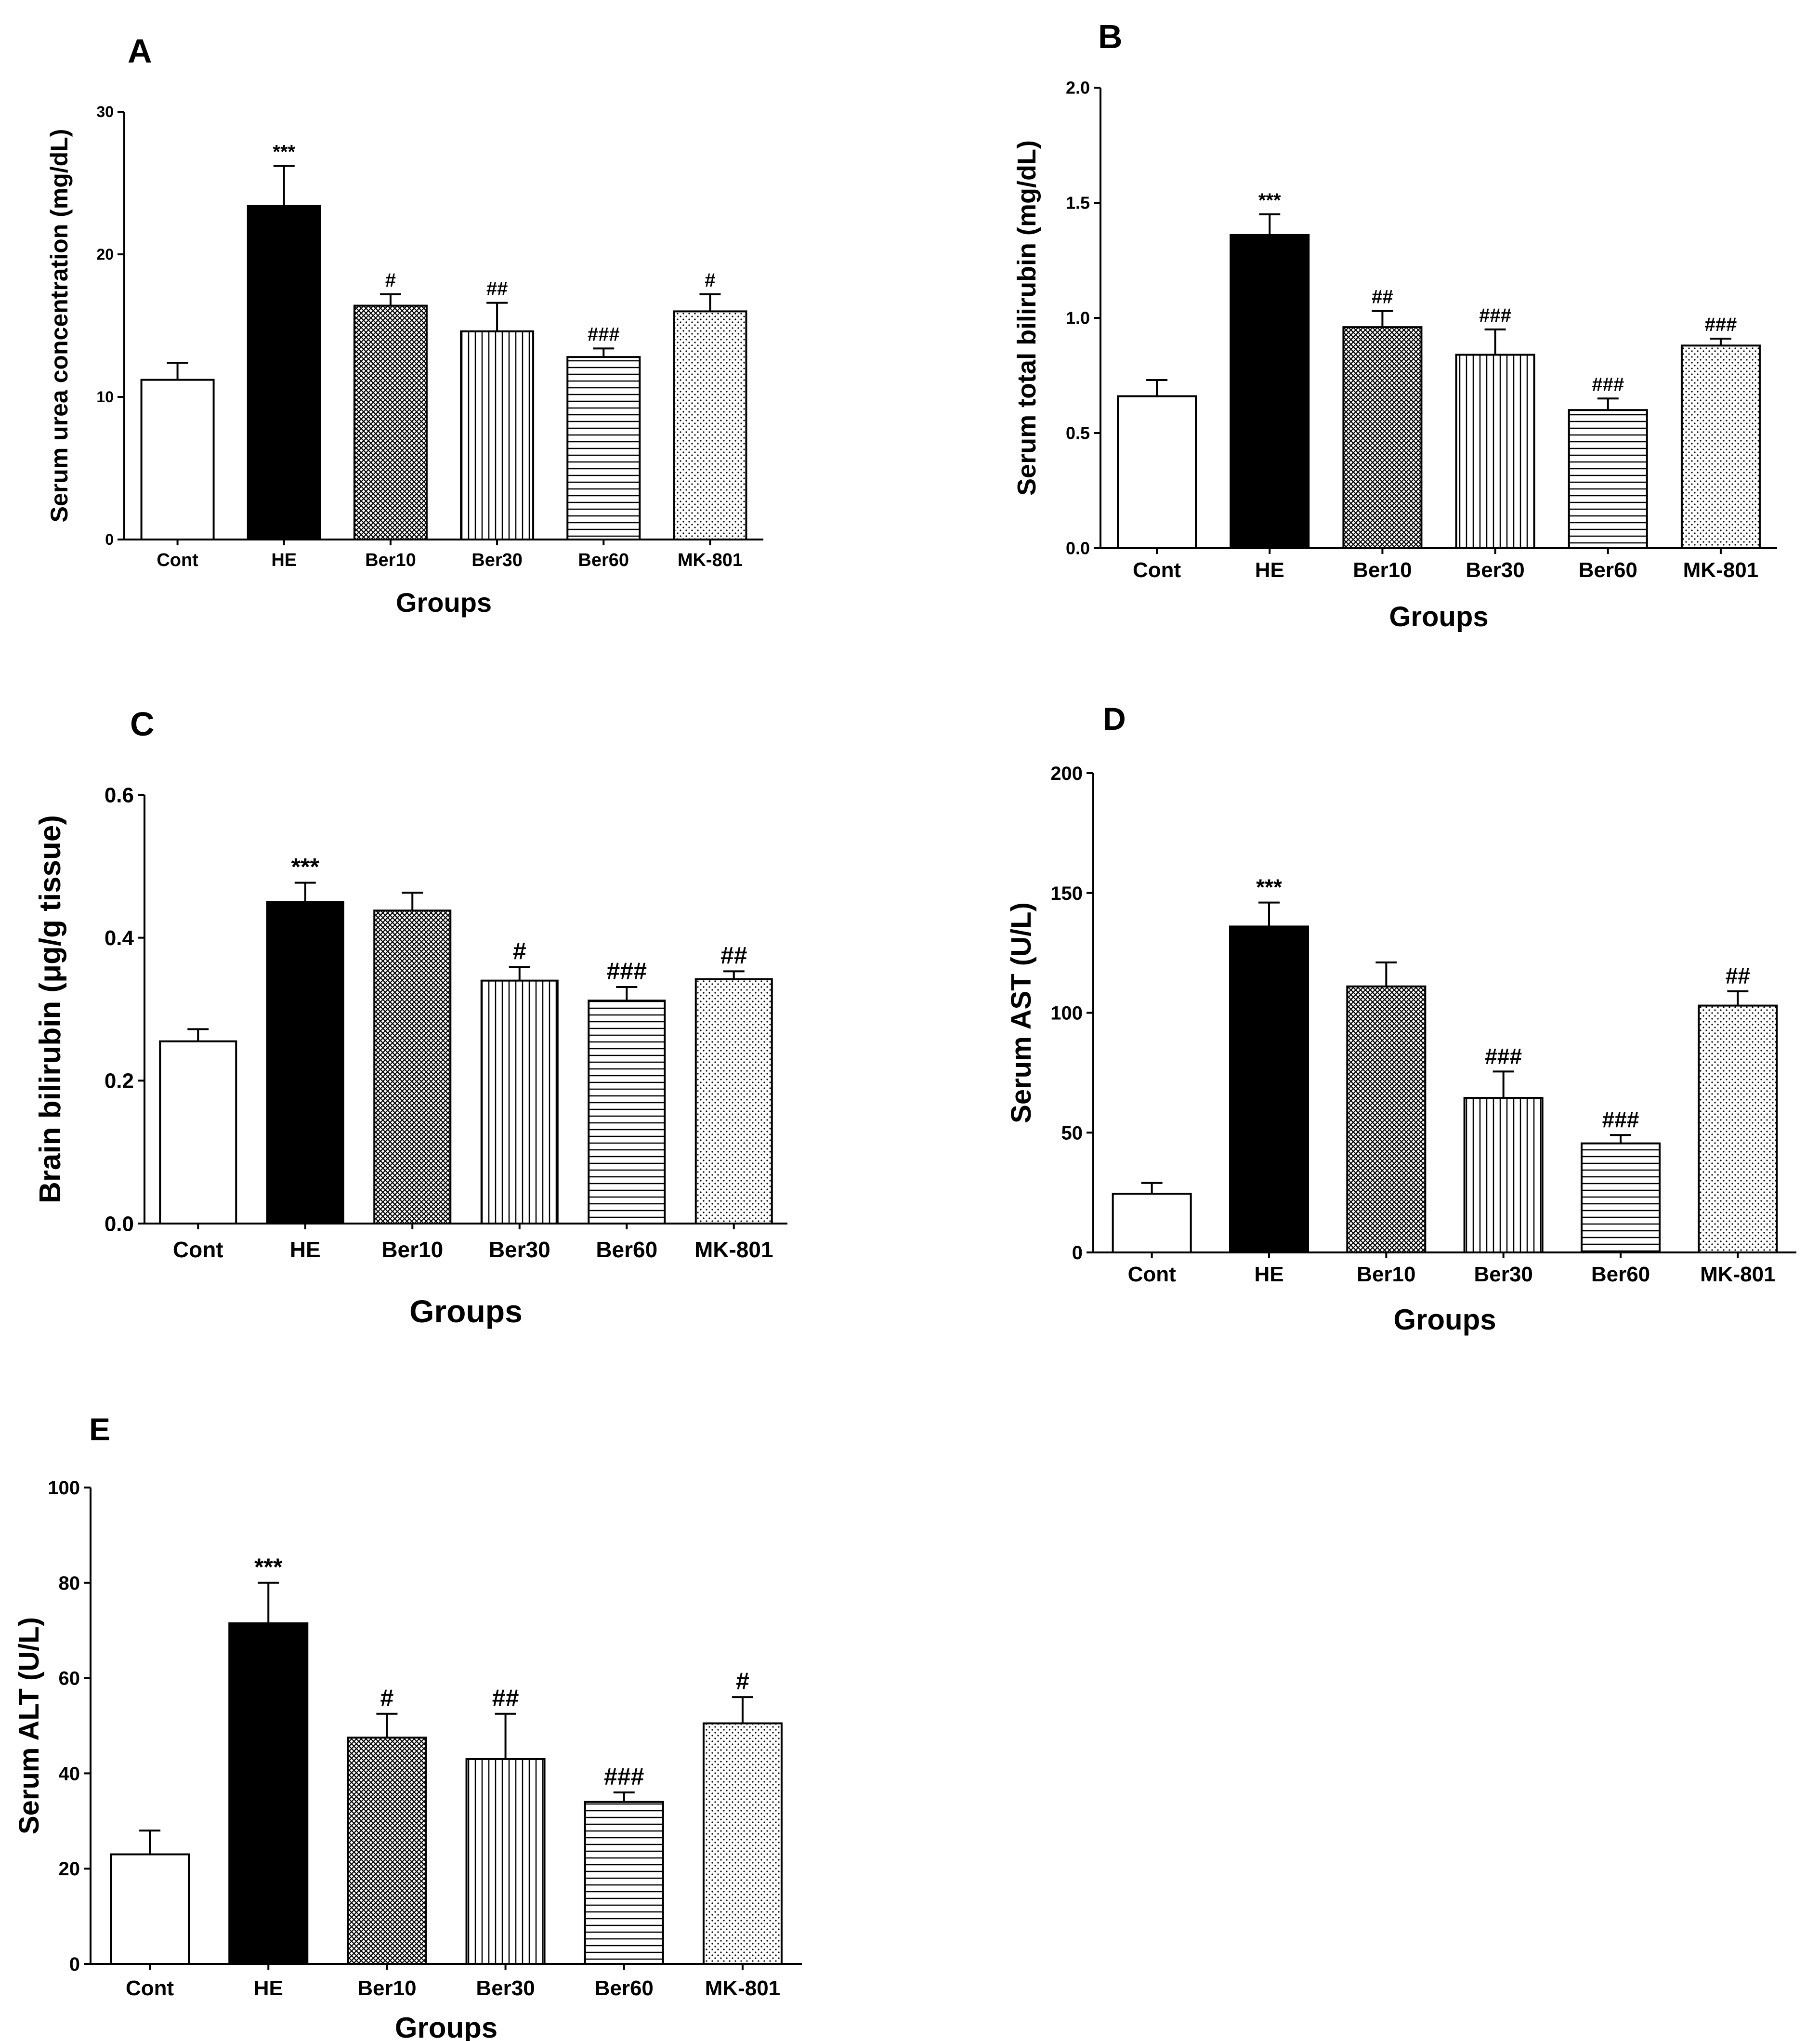 This screenshot has width=1820, height=2041. I want to click on y-axis-title: Brain bilirubin (μg/g tissue), so click(51, 1009).